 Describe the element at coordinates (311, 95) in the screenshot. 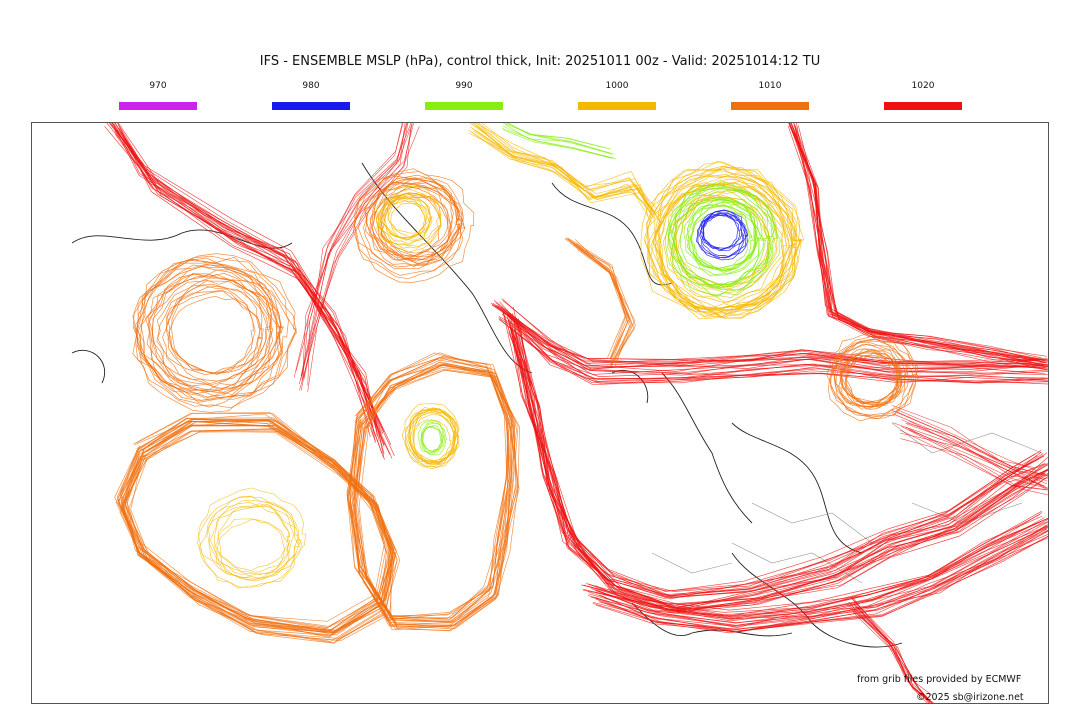

I see `legend-item-980: 980` at that location.